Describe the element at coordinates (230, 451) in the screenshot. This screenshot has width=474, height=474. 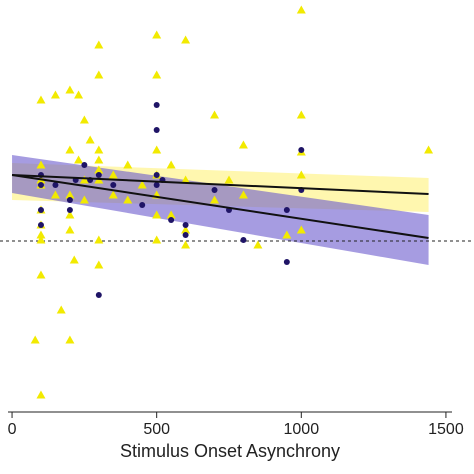
I see `x-axis-label: Stimulus Onset Asynchrony` at that location.